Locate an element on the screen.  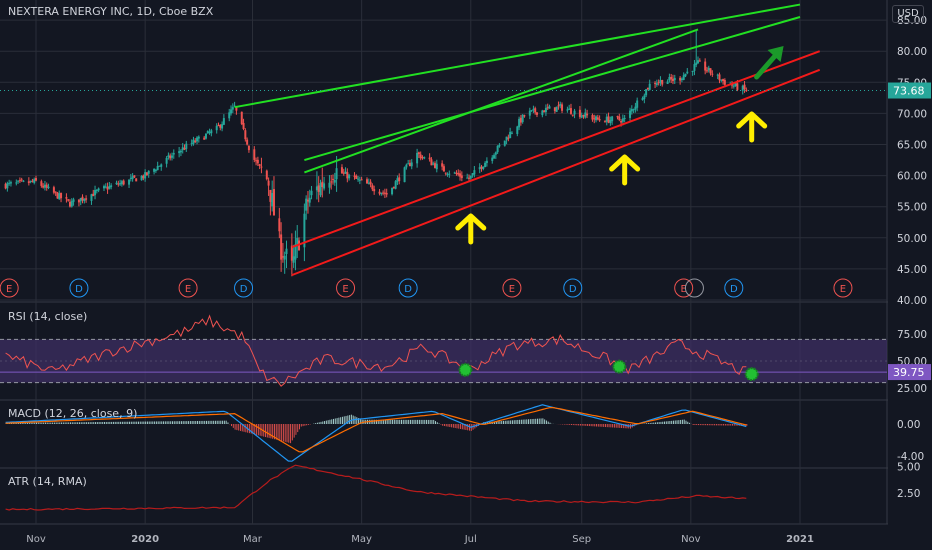
macd-signal-line is located at coordinates (376, 429).